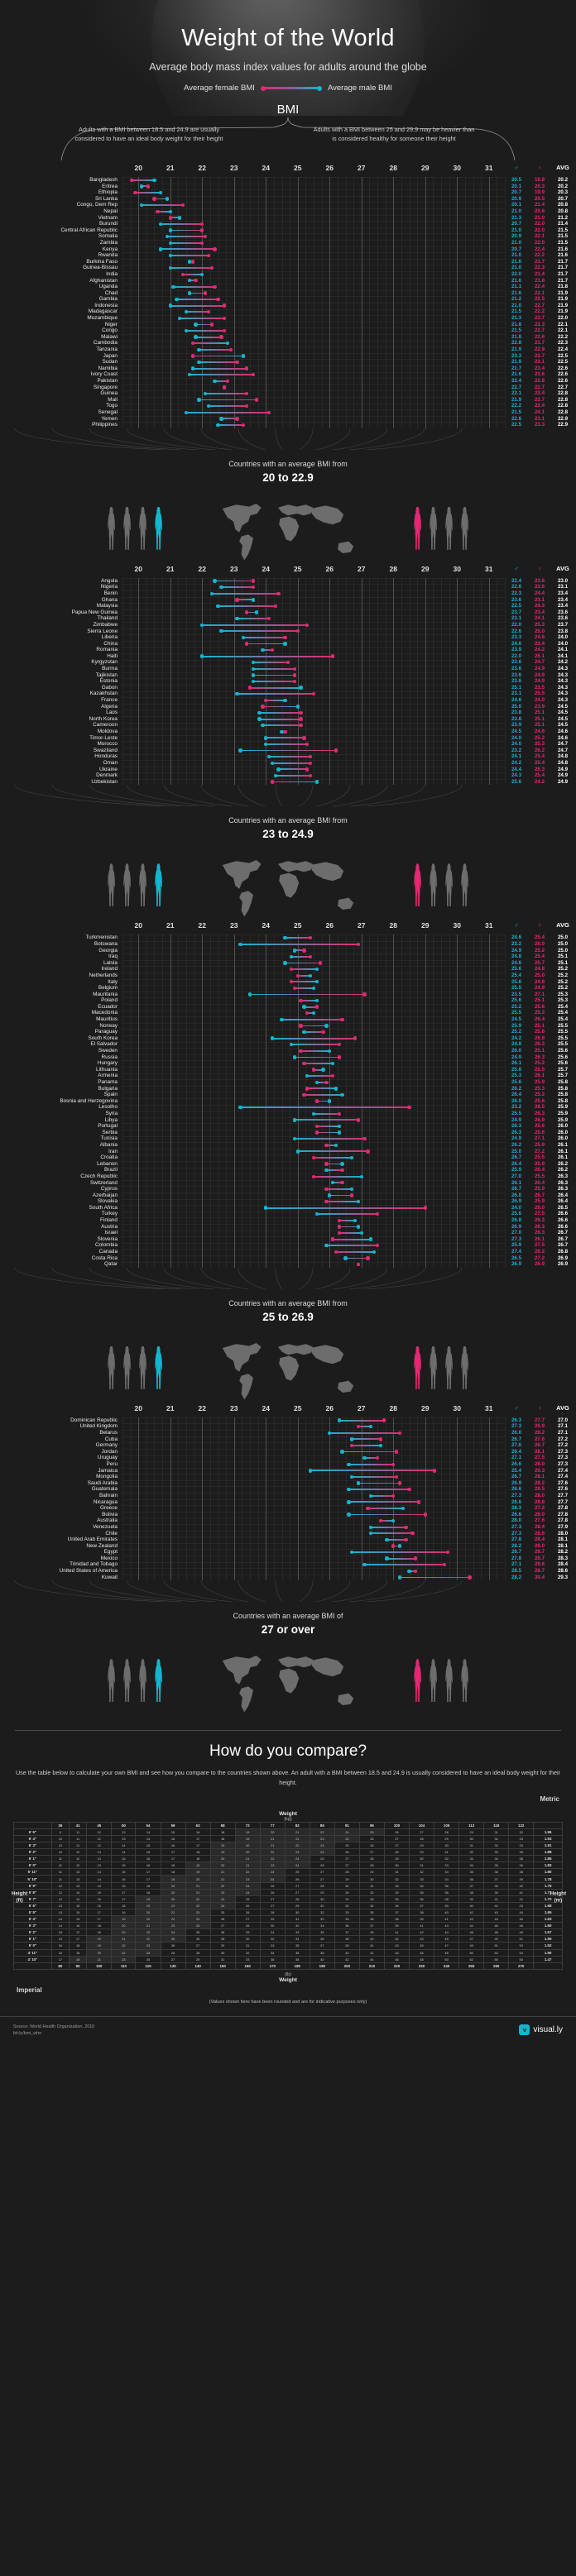 The width and height of the screenshot is (576, 2576). What do you see at coordinates (471, 1926) in the screenshot?
I see `bmi-cell: 44` at bounding box center [471, 1926].